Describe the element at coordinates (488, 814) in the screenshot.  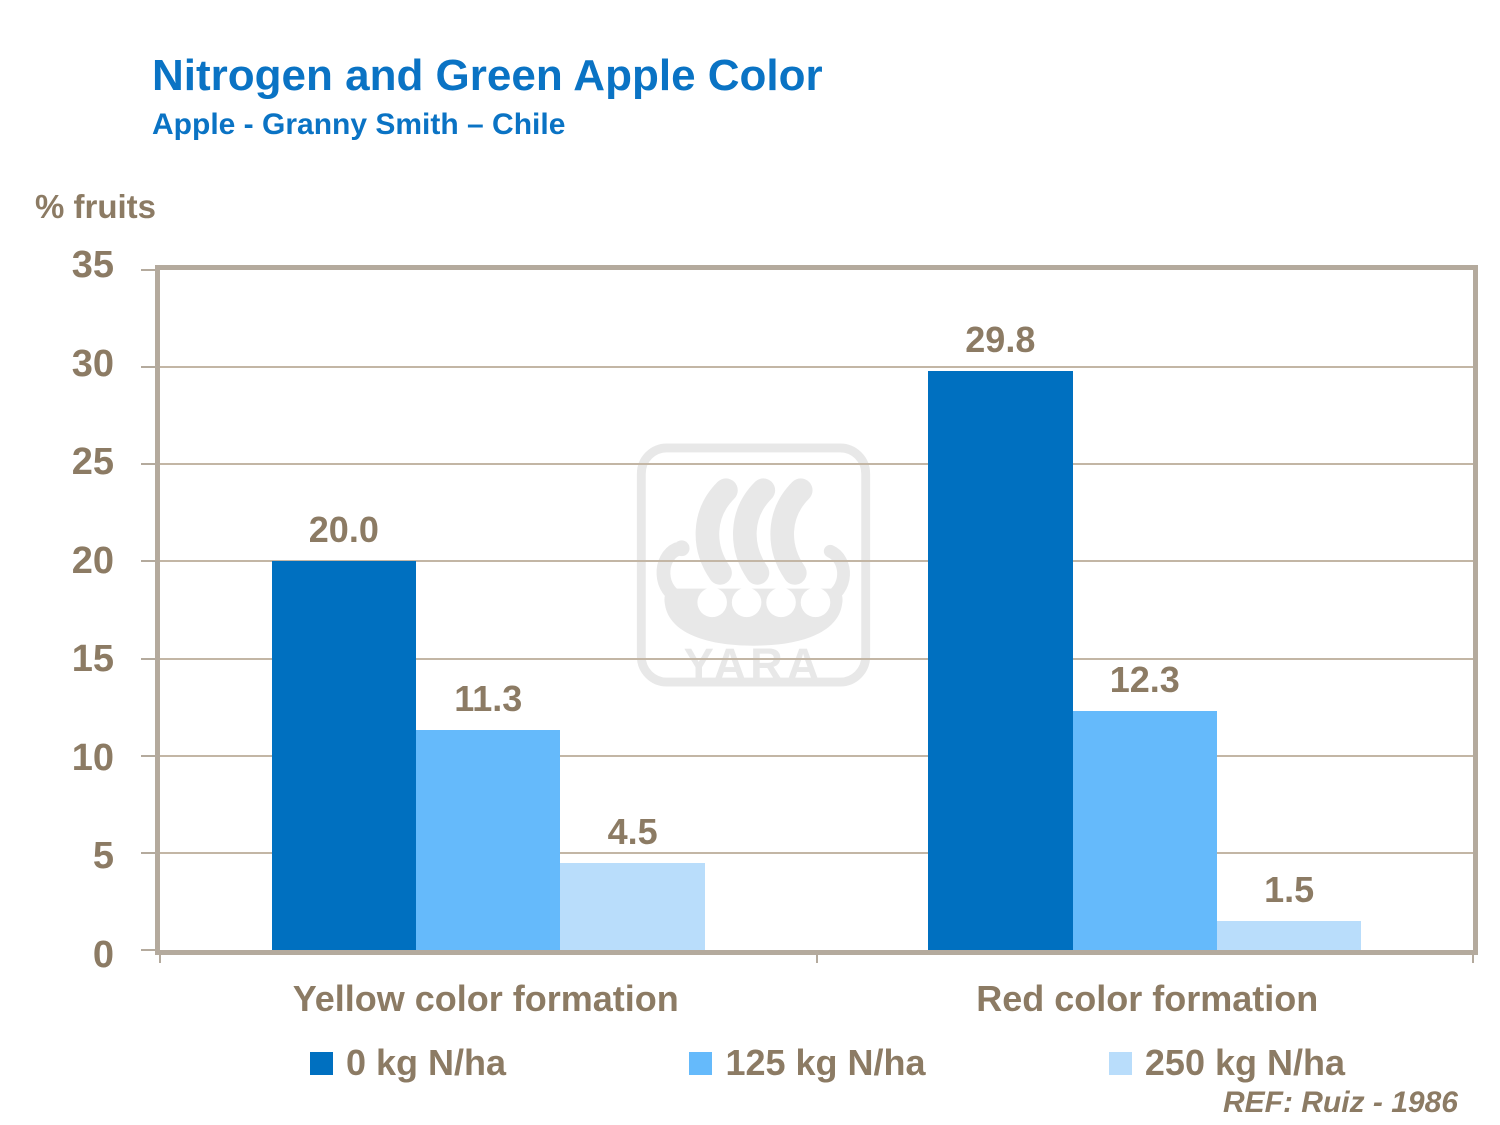
I see `bar: 11.3` at that location.